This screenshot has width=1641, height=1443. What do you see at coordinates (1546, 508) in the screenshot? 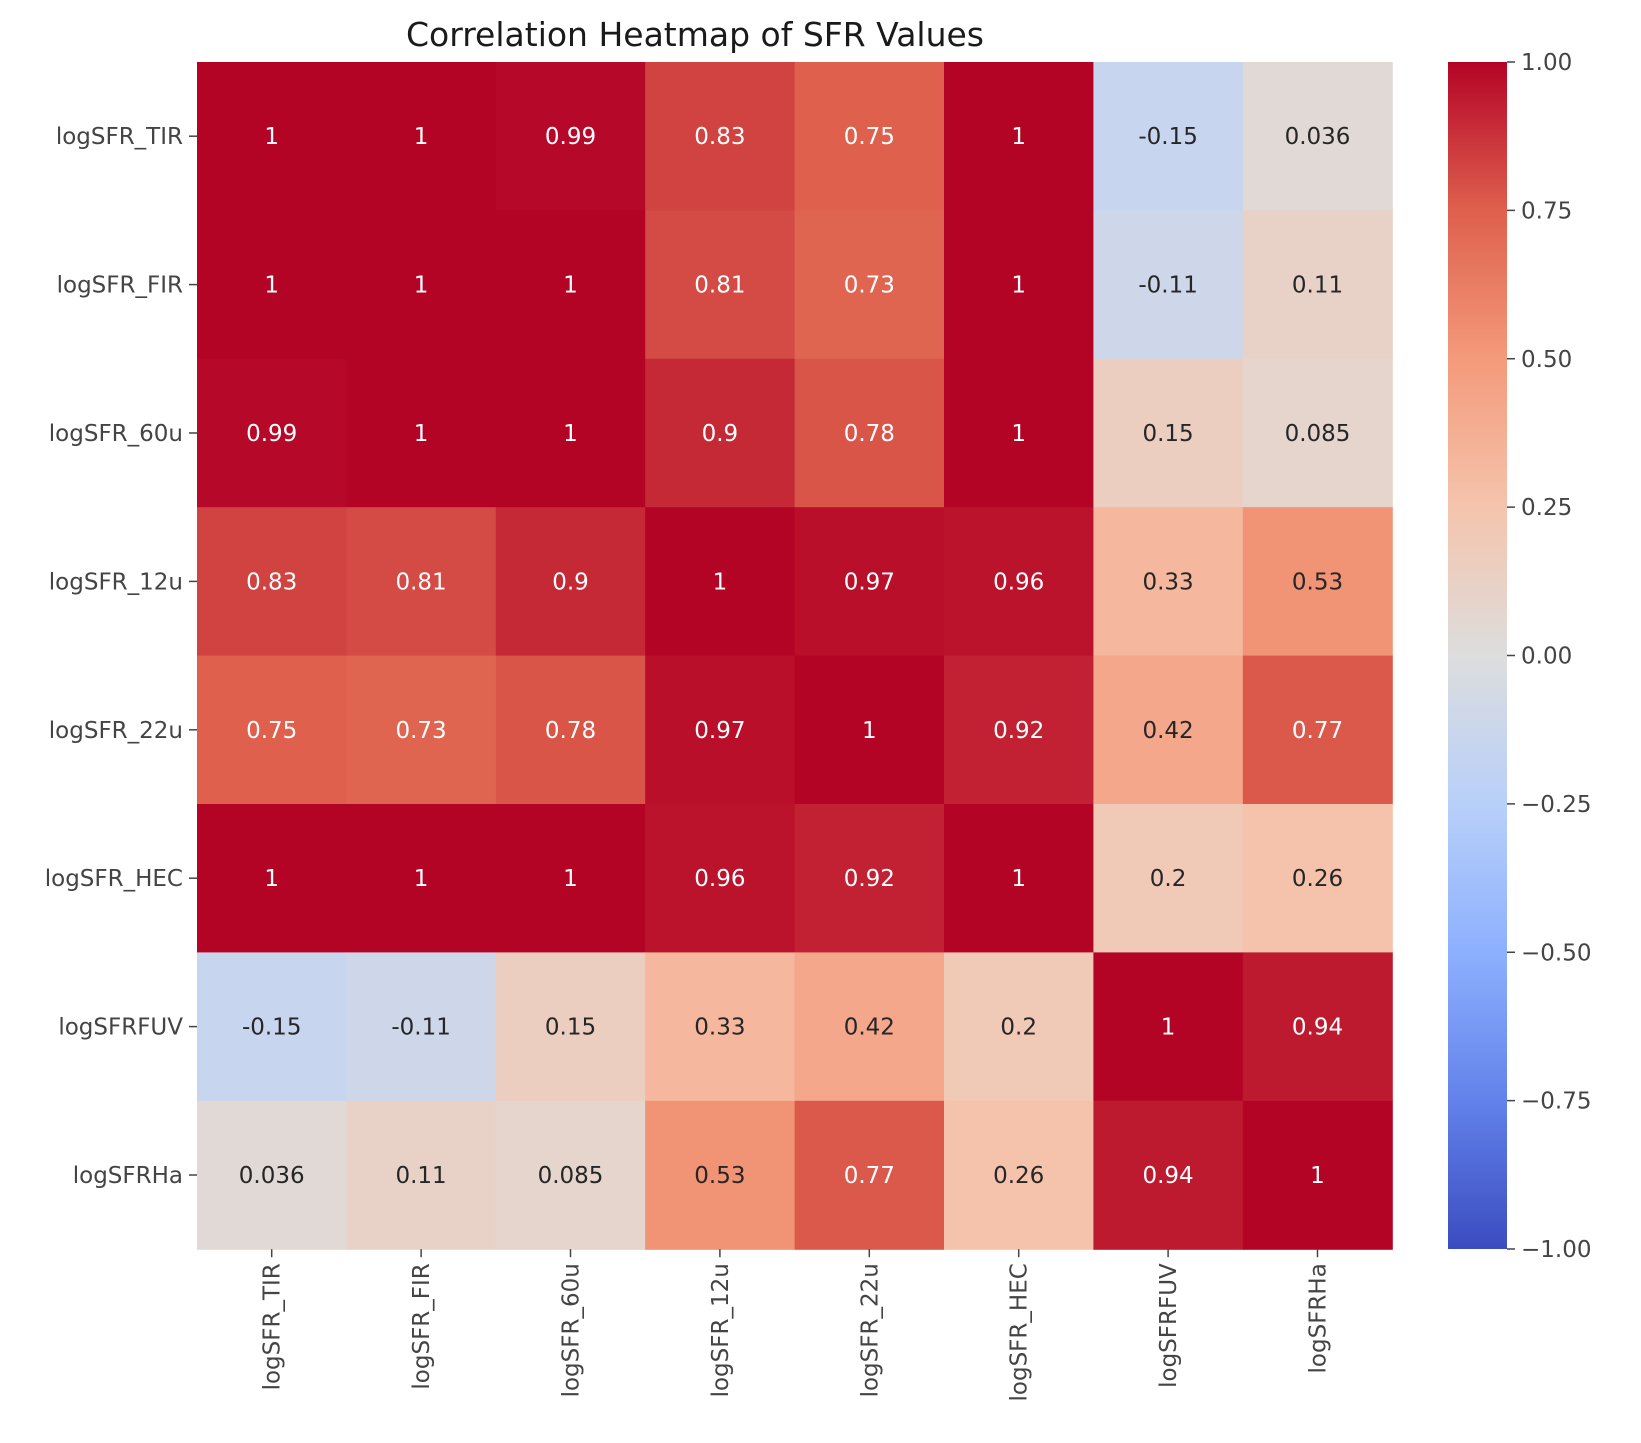
I see `colorbar-tick-label: 0.25` at bounding box center [1546, 508].